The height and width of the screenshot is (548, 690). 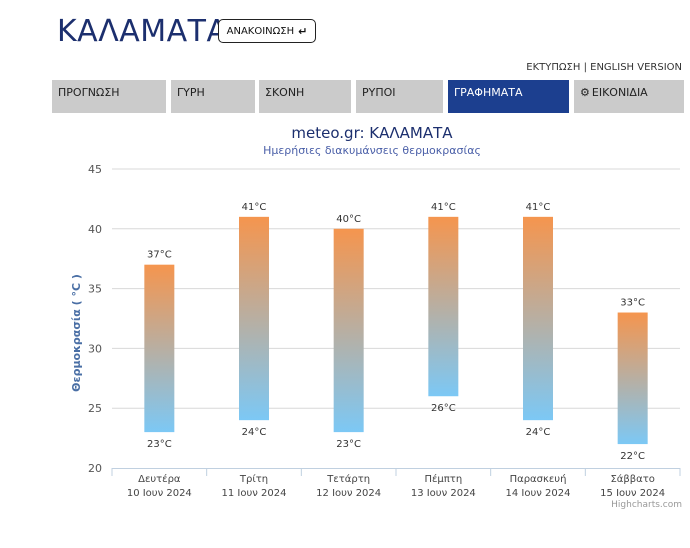 I want to click on tab-widgets: ⚙ ΕΙΚΟΝΙΔΙΑ, so click(x=629, y=96).